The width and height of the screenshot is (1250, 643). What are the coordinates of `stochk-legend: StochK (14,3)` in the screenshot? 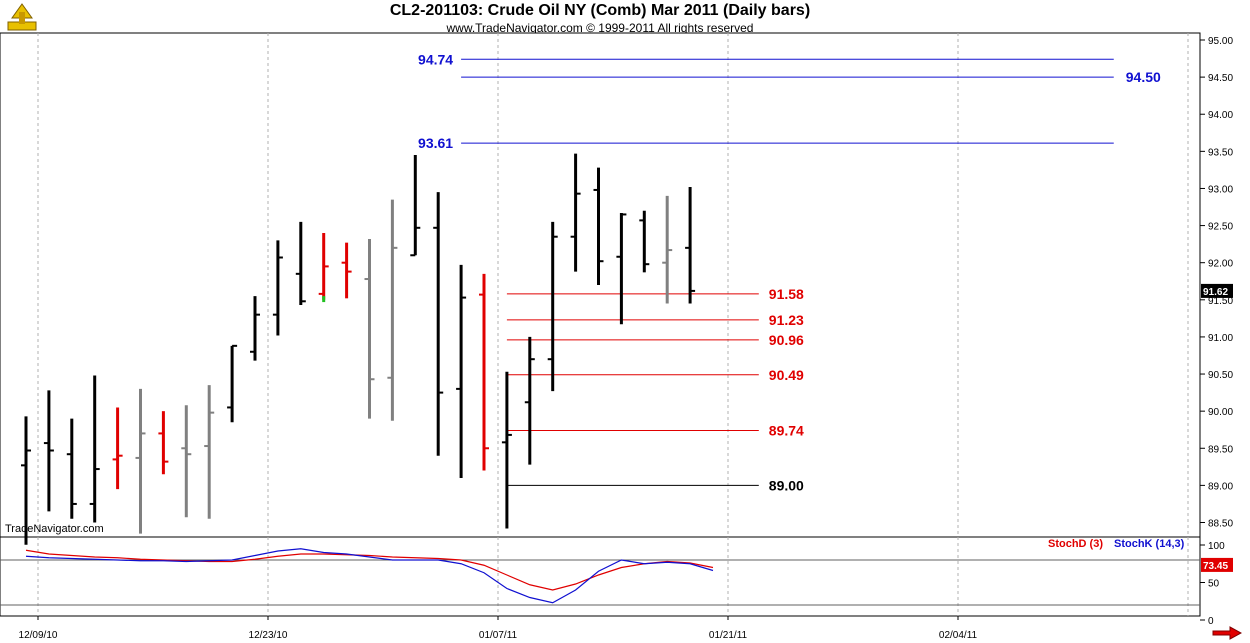 It's located at (1149, 544).